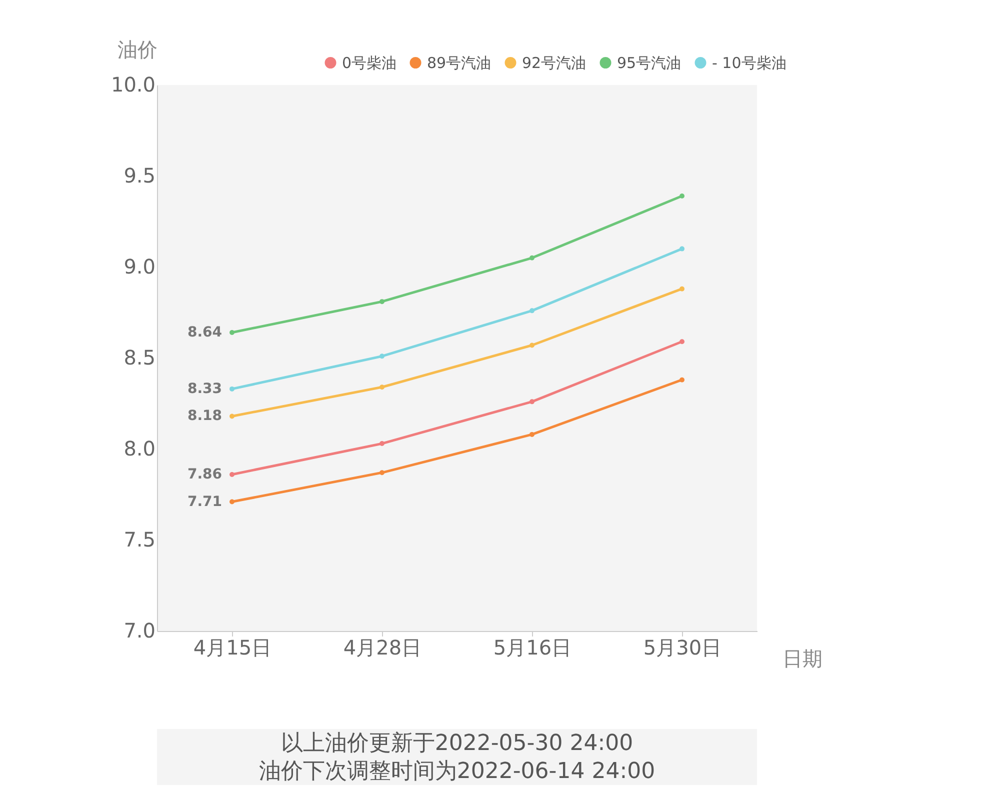 The height and width of the screenshot is (798, 985). I want to click on x-tick-label: 4月15日, so click(232, 648).